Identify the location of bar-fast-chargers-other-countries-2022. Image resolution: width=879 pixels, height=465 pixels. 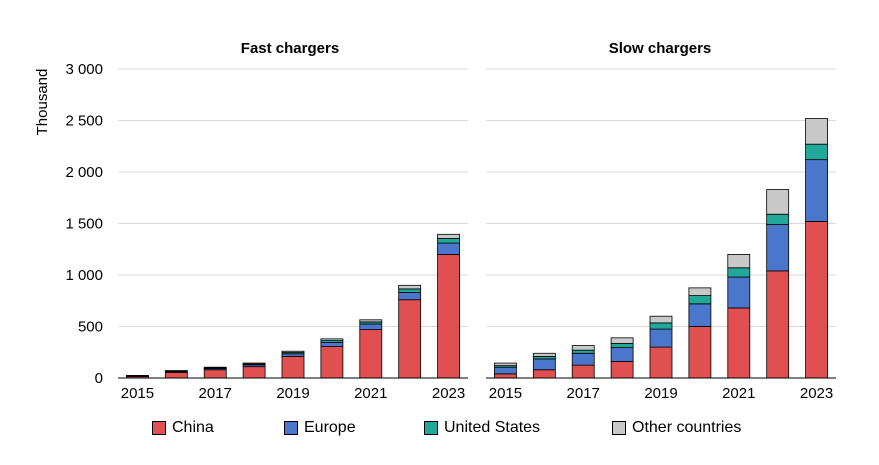
(410, 287).